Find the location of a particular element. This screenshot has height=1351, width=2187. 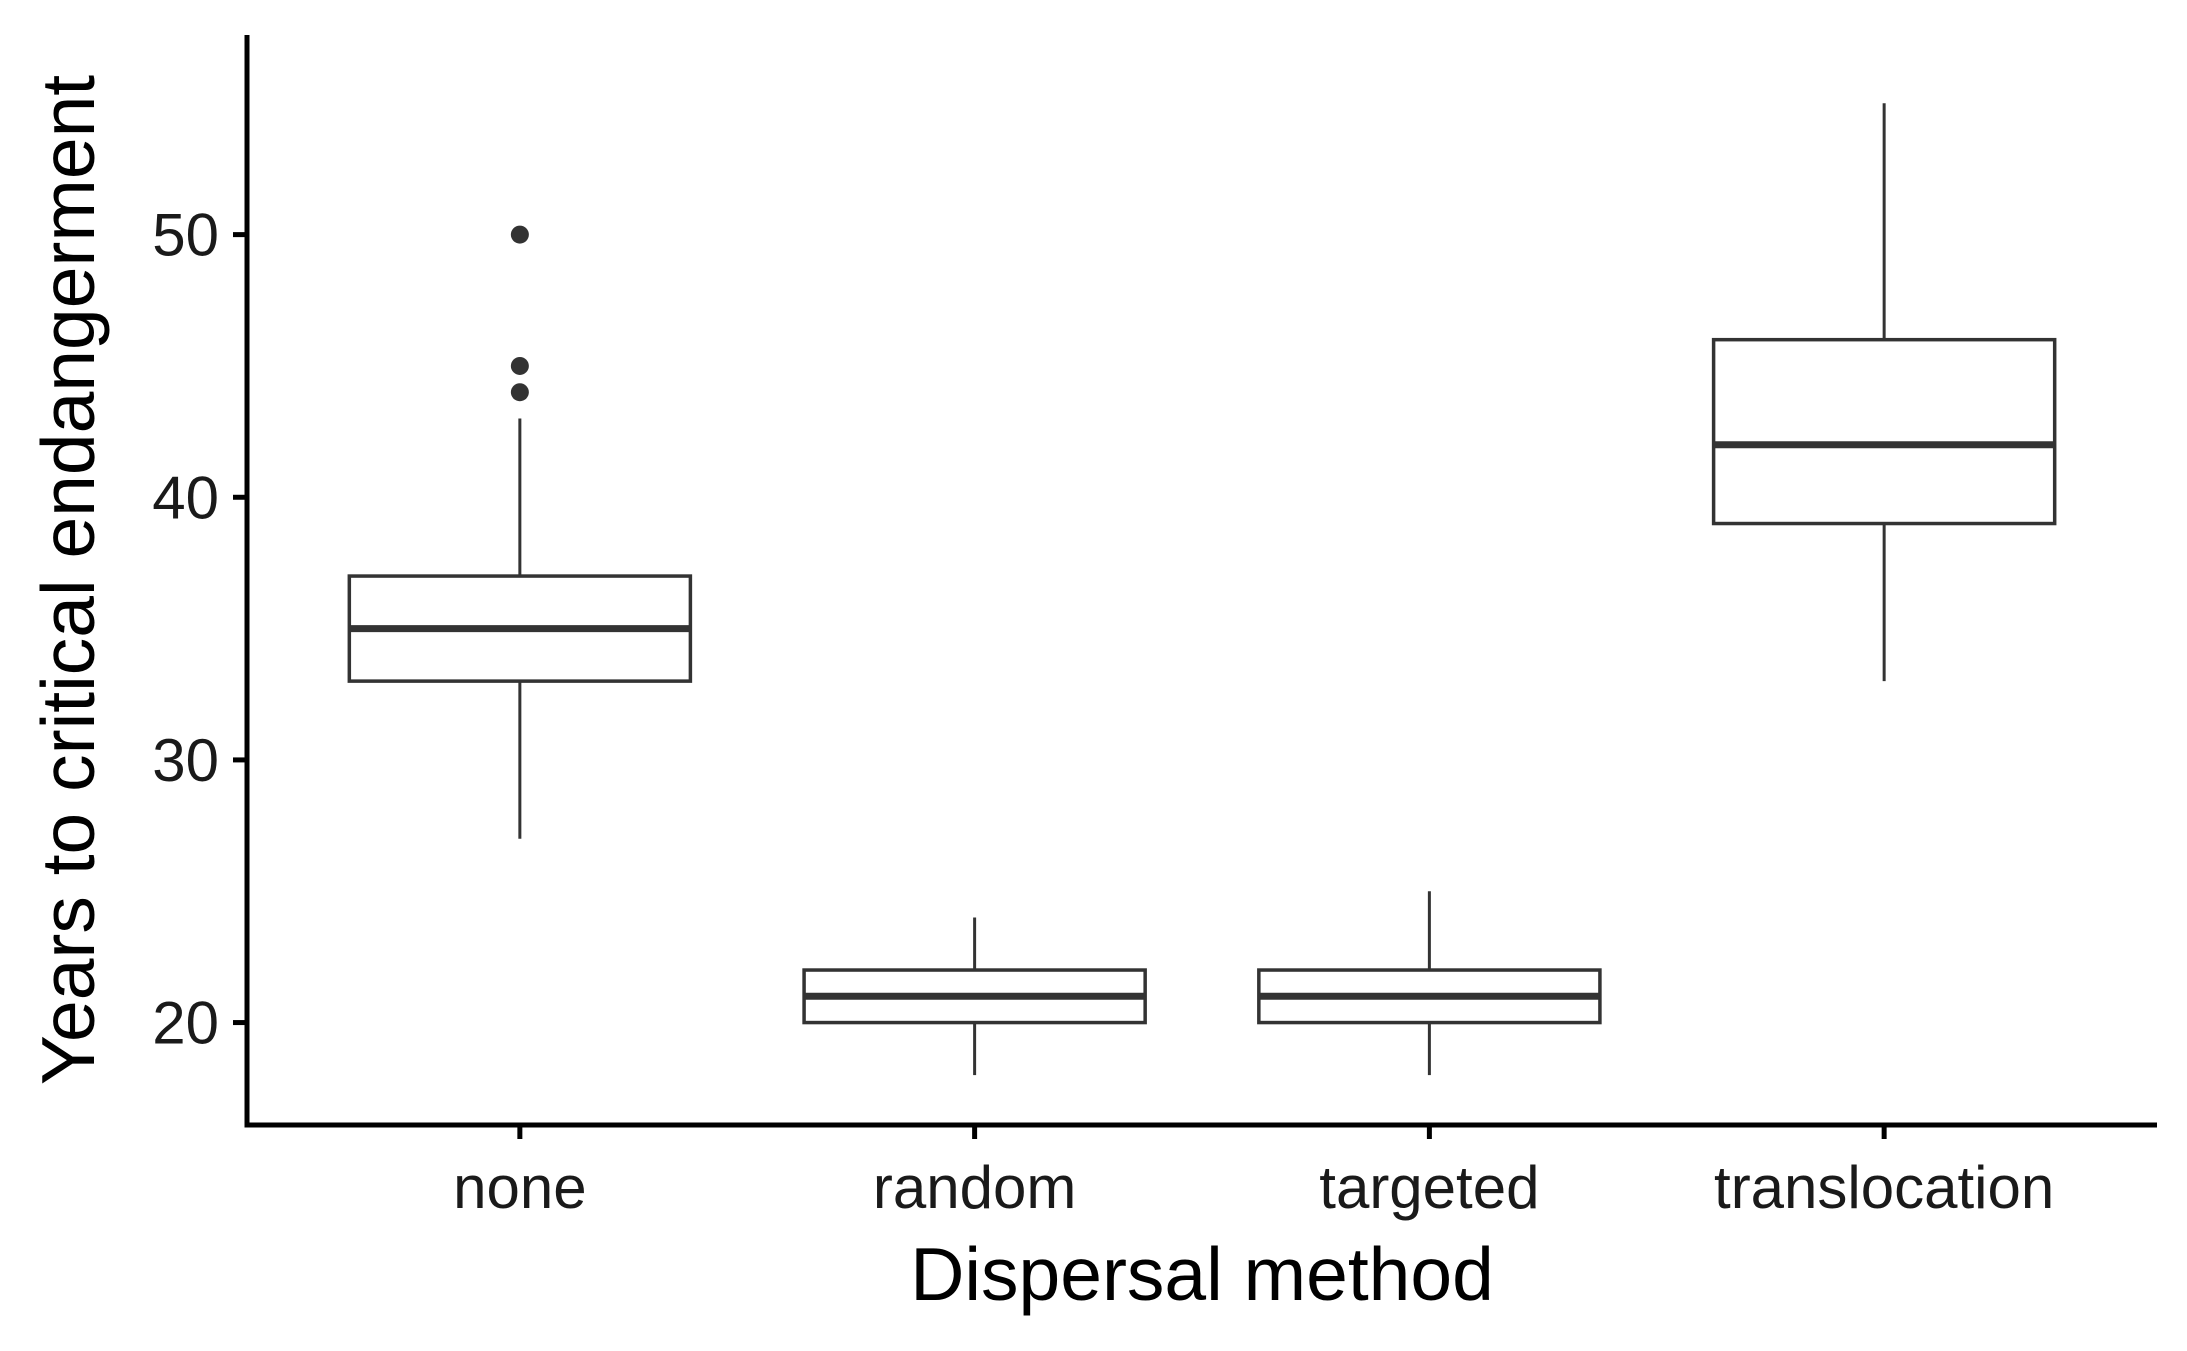

x-tick-label: random is located at coordinates (974, 1187).